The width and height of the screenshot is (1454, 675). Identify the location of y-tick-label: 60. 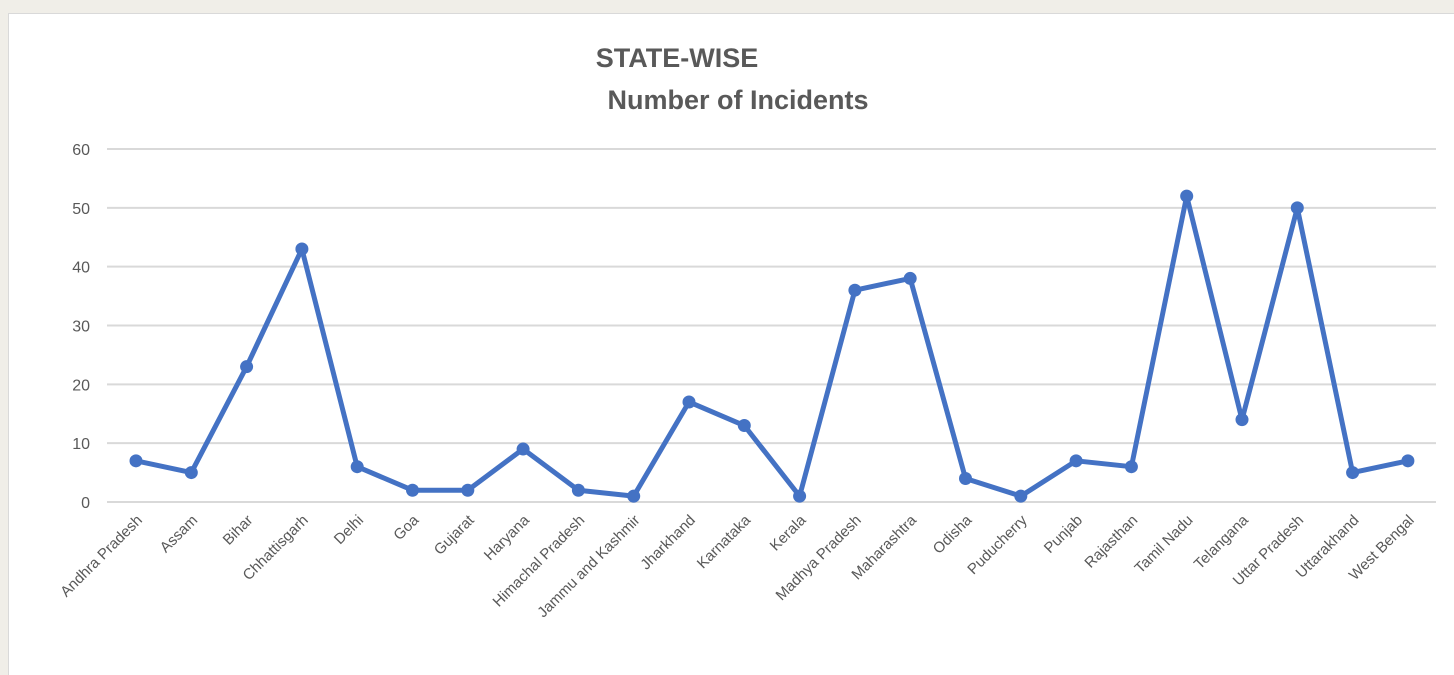
(81, 150).